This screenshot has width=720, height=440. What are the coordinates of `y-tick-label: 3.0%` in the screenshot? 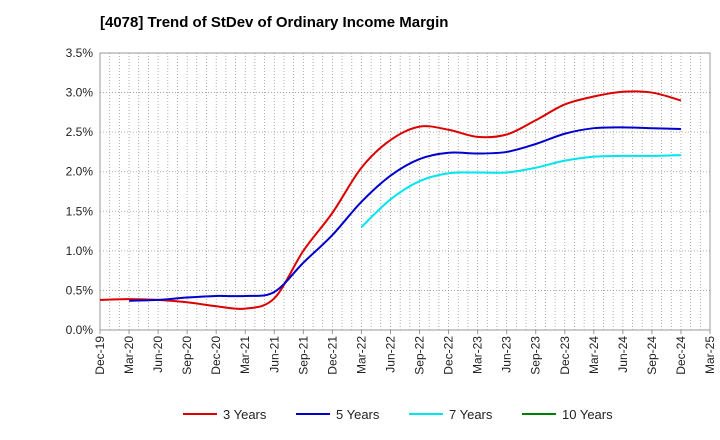 It's located at (80, 93).